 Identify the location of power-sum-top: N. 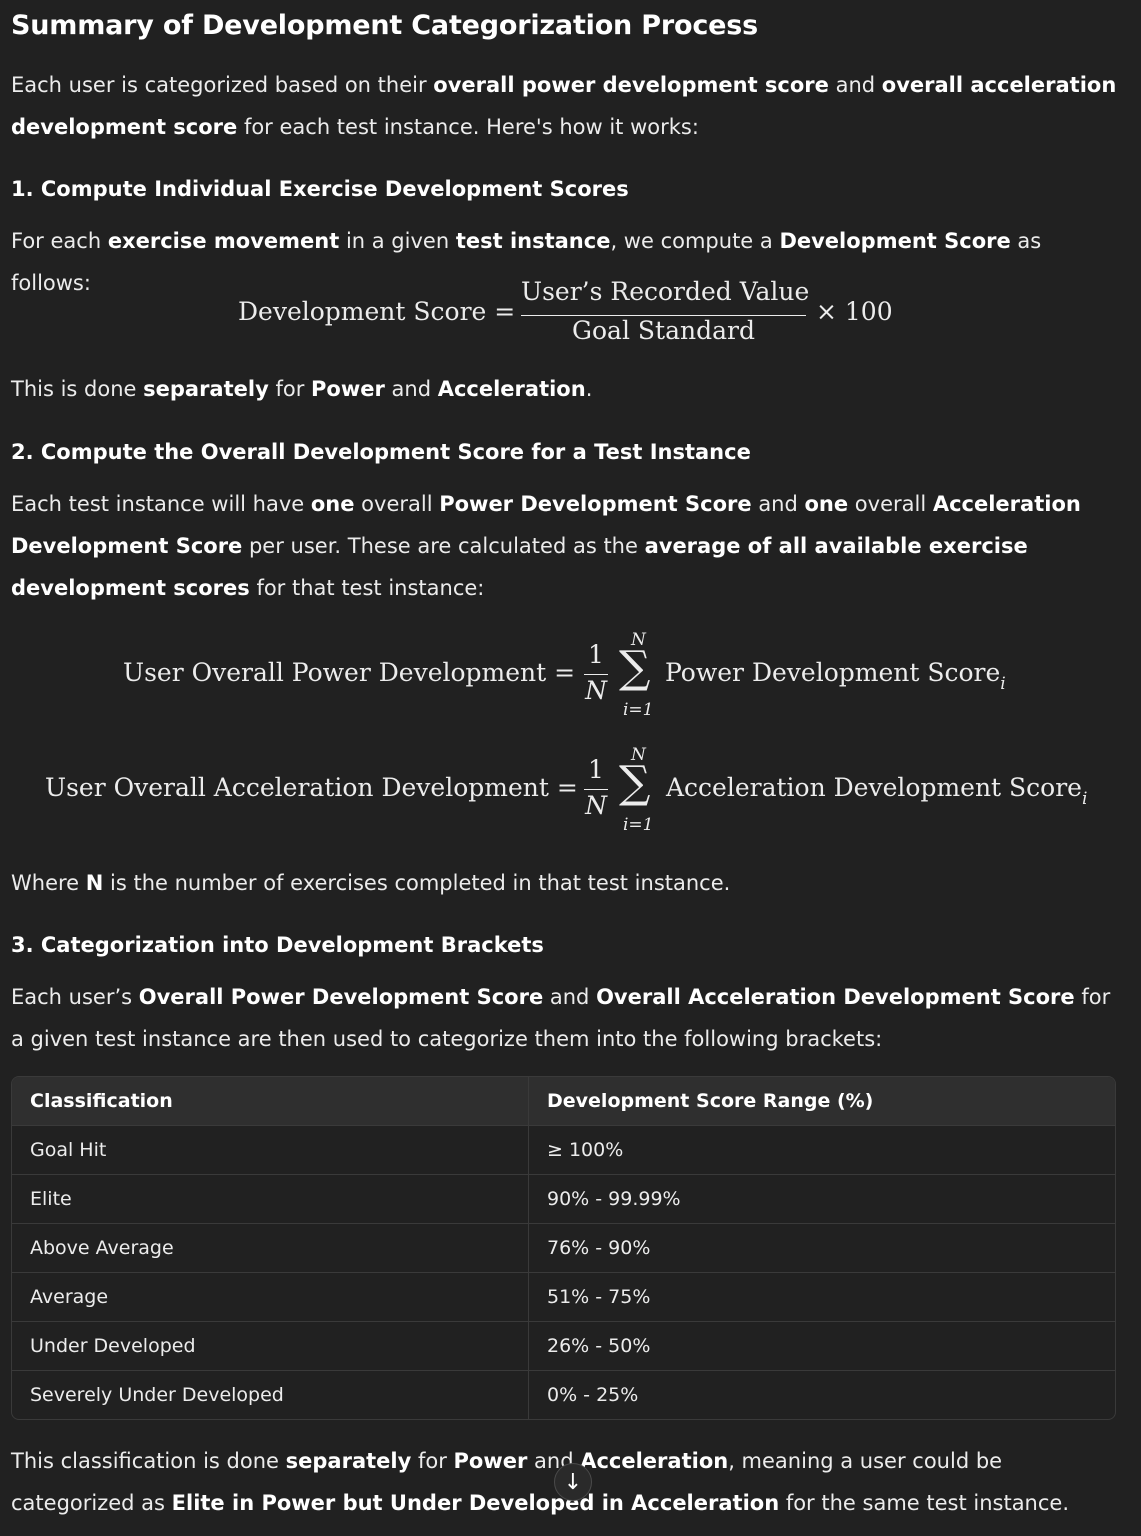
(638, 640).